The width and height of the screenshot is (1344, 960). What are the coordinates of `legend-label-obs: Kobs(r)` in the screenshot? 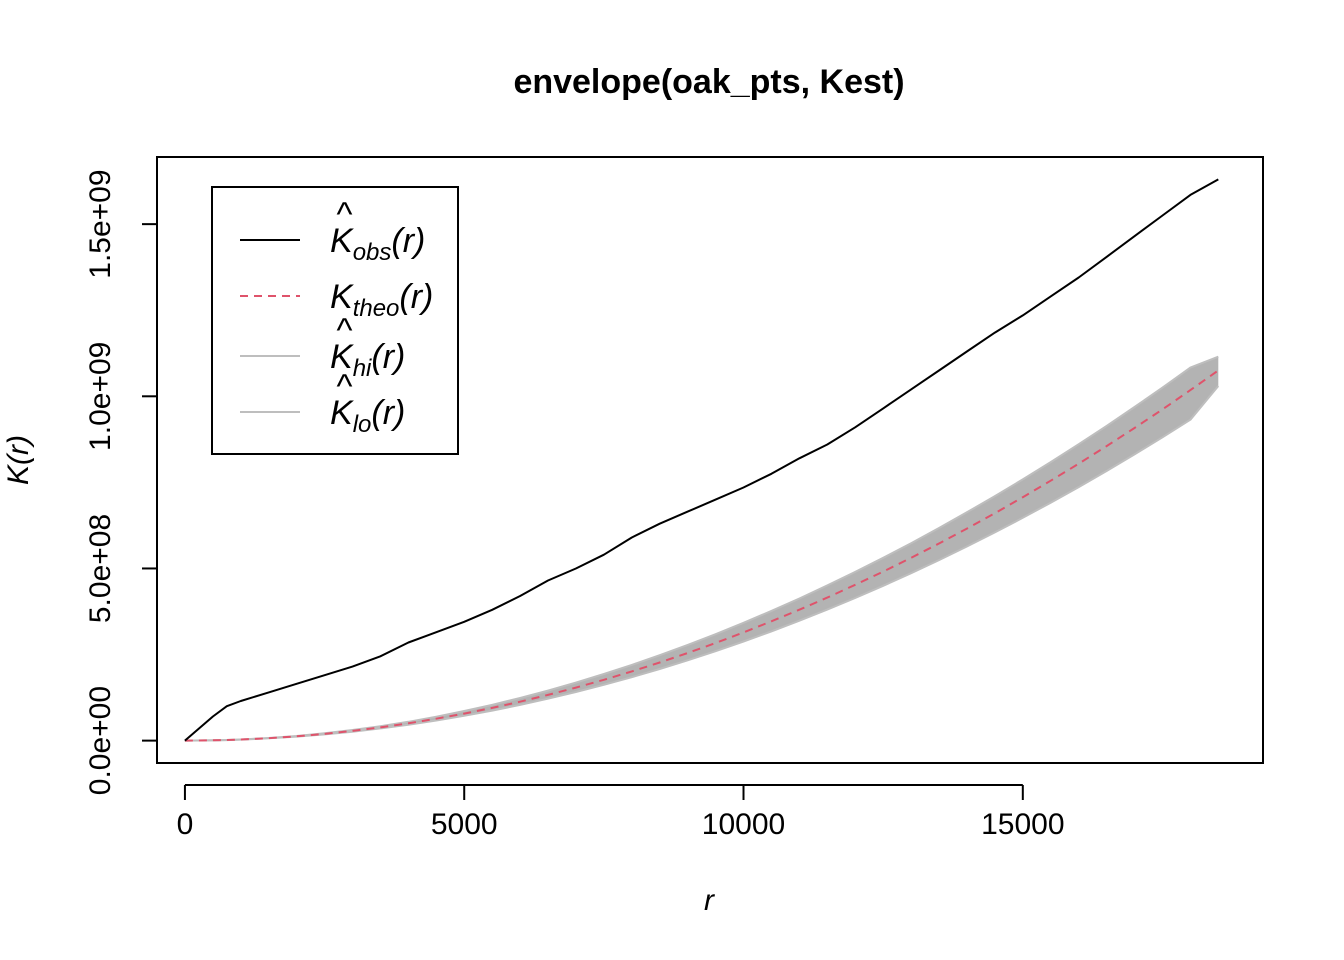 It's located at (377, 244).